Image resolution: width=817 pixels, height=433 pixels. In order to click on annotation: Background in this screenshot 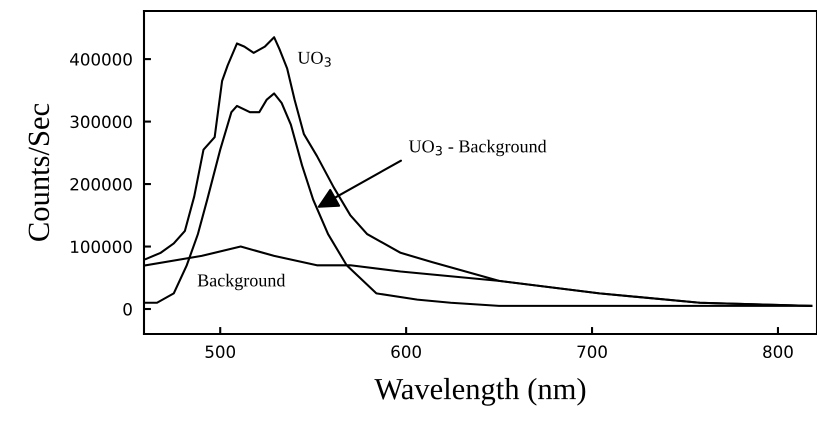, I will do `click(242, 282)`.